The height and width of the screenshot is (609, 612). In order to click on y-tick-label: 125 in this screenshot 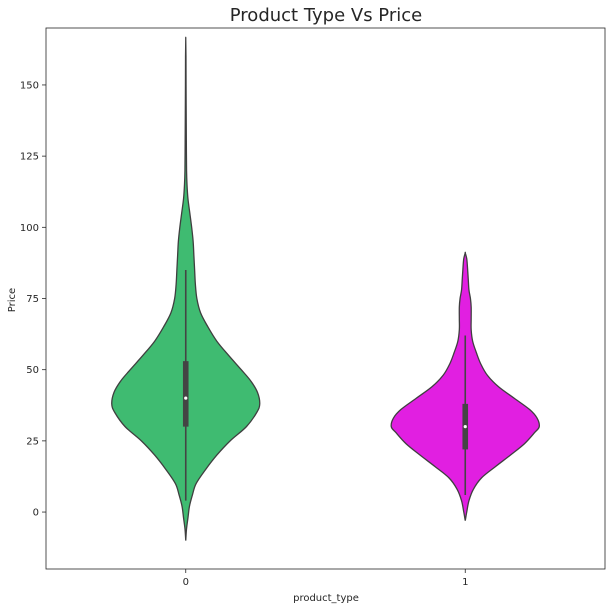, I will do `click(29, 157)`.